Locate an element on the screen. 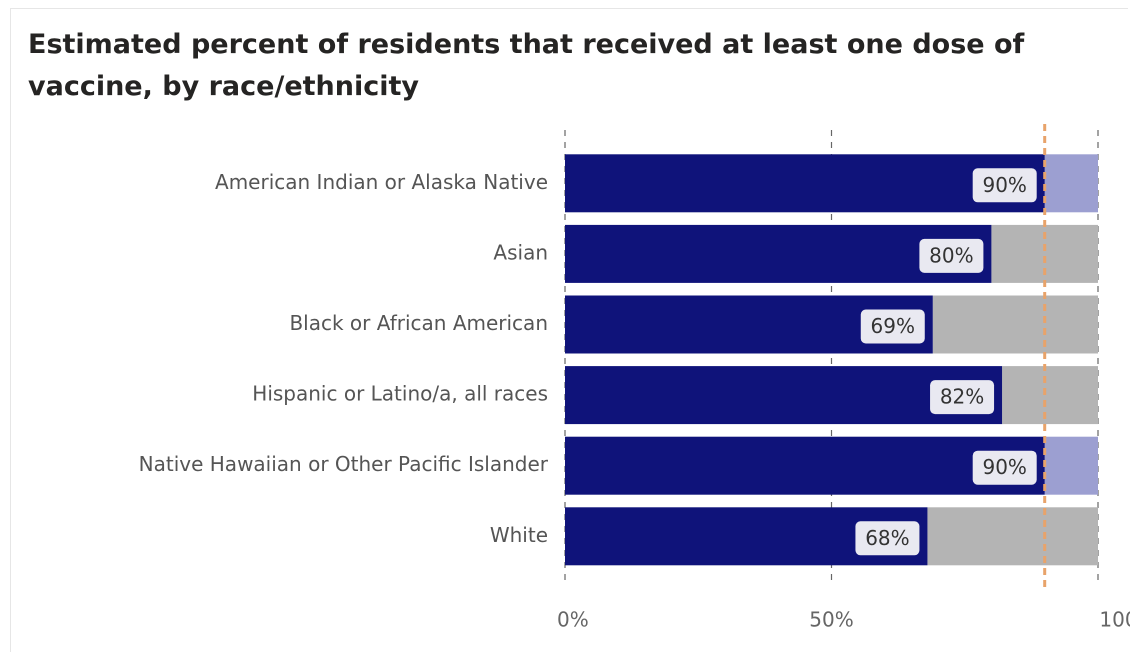 This screenshot has width=1130, height=653. category-label: American Indian or Alaska Native is located at coordinates (381, 182).